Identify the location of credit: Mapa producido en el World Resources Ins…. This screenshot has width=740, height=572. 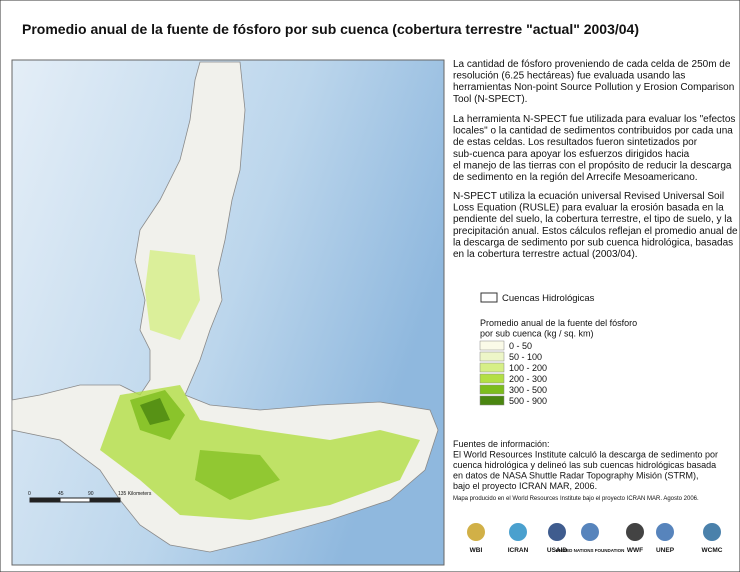
(576, 499).